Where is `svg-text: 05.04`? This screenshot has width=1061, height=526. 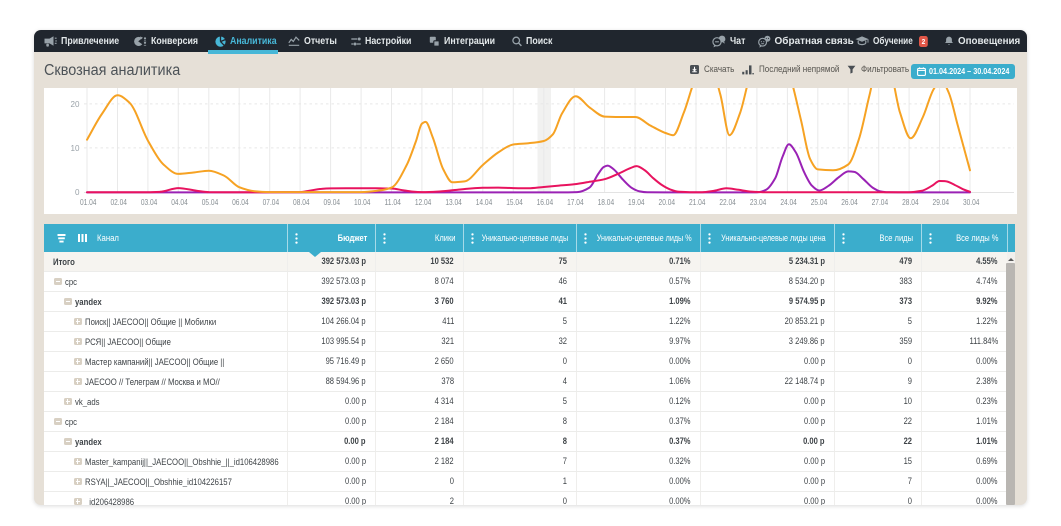 svg-text: 05.04 is located at coordinates (210, 201).